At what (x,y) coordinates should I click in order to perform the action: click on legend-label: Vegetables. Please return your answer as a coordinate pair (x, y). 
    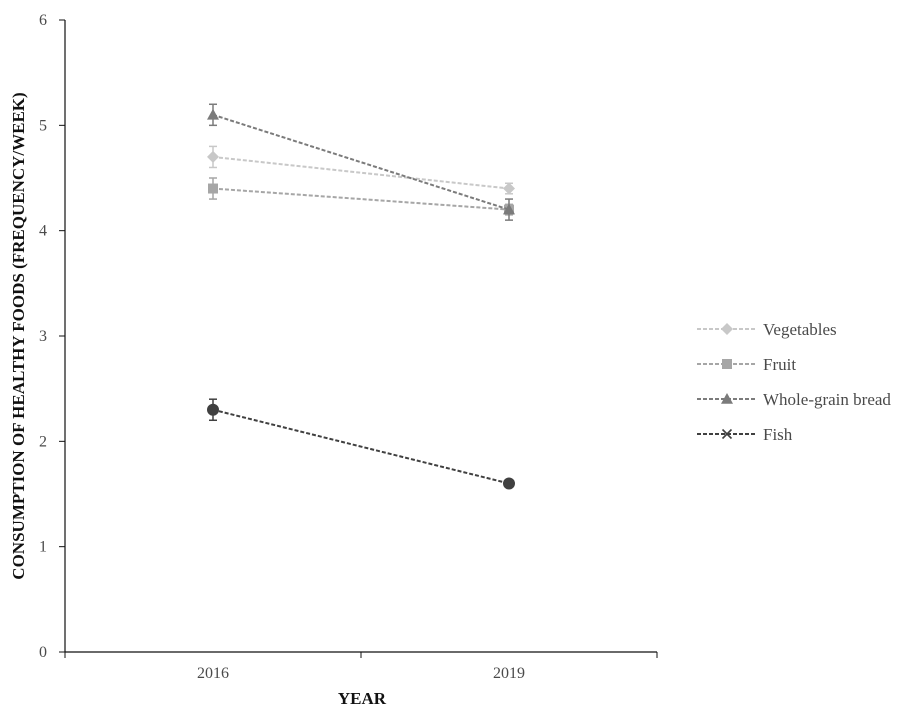
    Looking at the image, I should click on (800, 329).